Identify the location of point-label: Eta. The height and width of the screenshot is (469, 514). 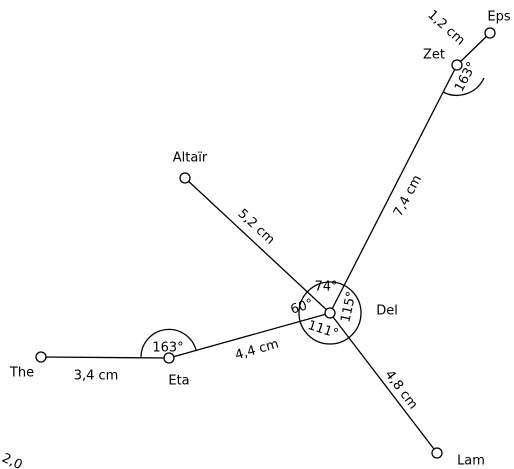
(178, 381).